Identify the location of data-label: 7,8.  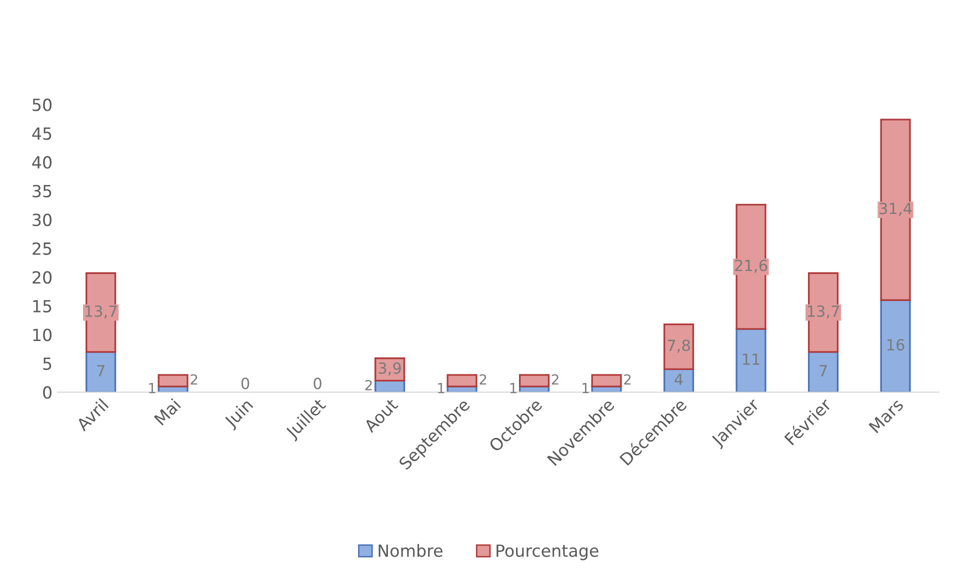
(679, 346).